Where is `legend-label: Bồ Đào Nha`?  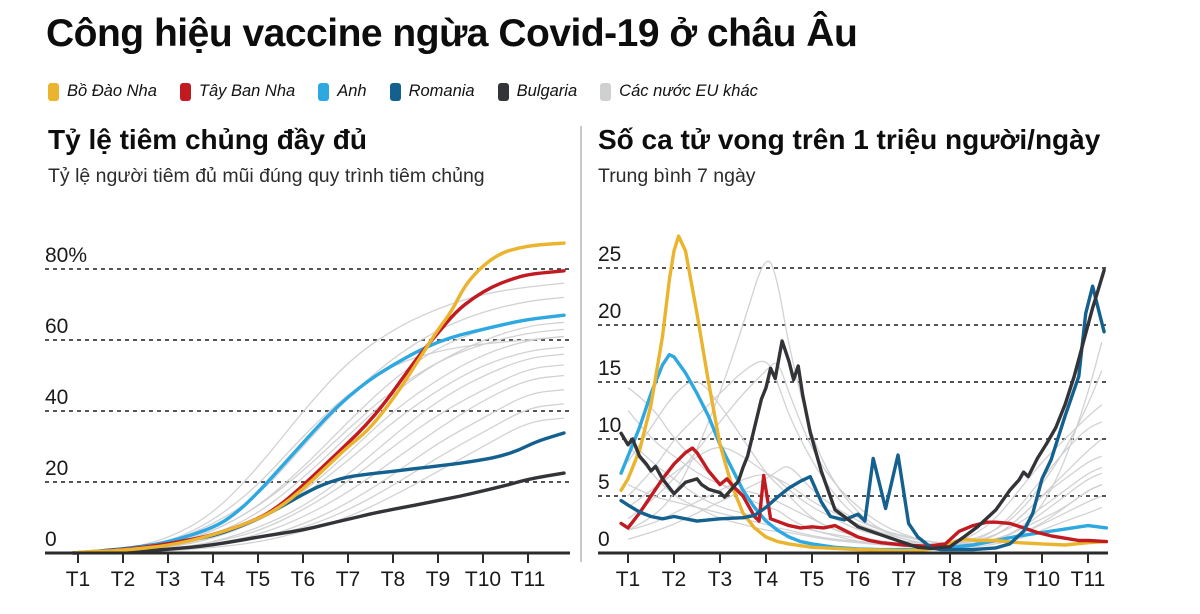 legend-label: Bồ Đào Nha is located at coordinates (112, 91).